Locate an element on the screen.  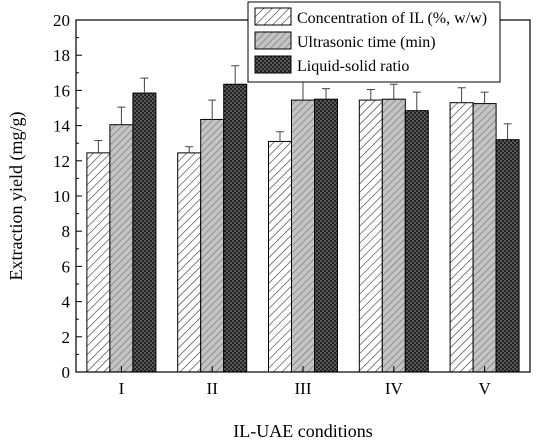
legend-label: Ultrasonic time (min) is located at coordinates (366, 42).